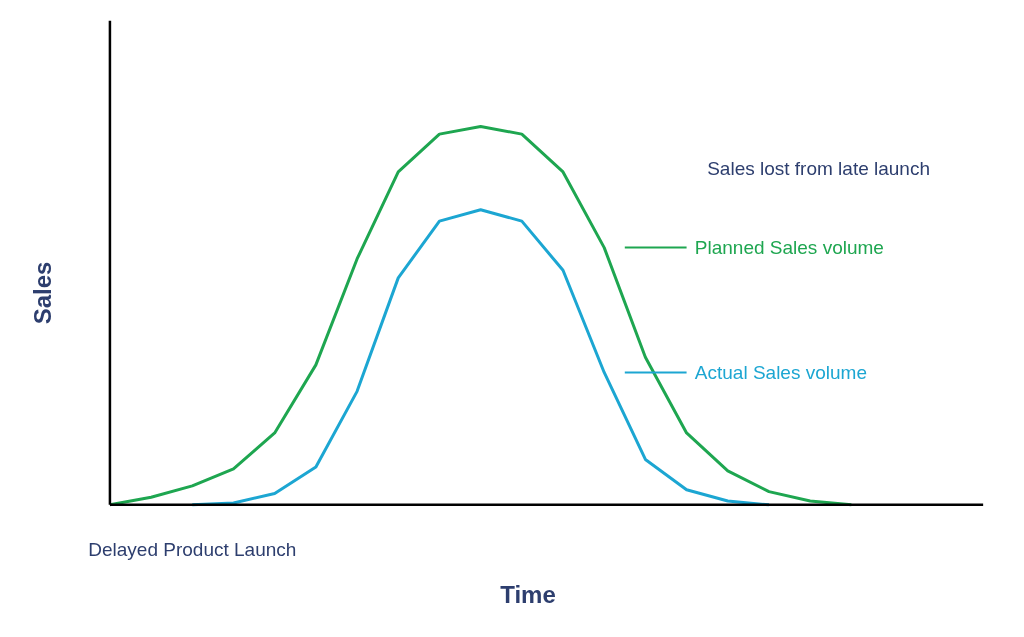 The image size is (1024, 637). Describe the element at coordinates (528, 594) in the screenshot. I see `x-axis-title: Time` at that location.